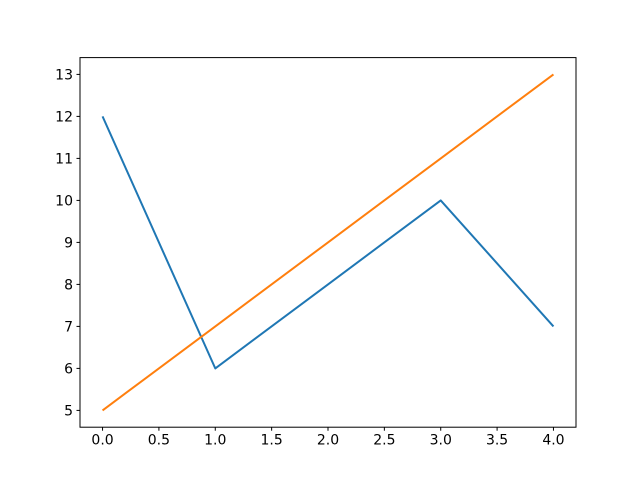  What do you see at coordinates (68, 285) in the screenshot?
I see `y-axis-tick-label: 8` at bounding box center [68, 285].